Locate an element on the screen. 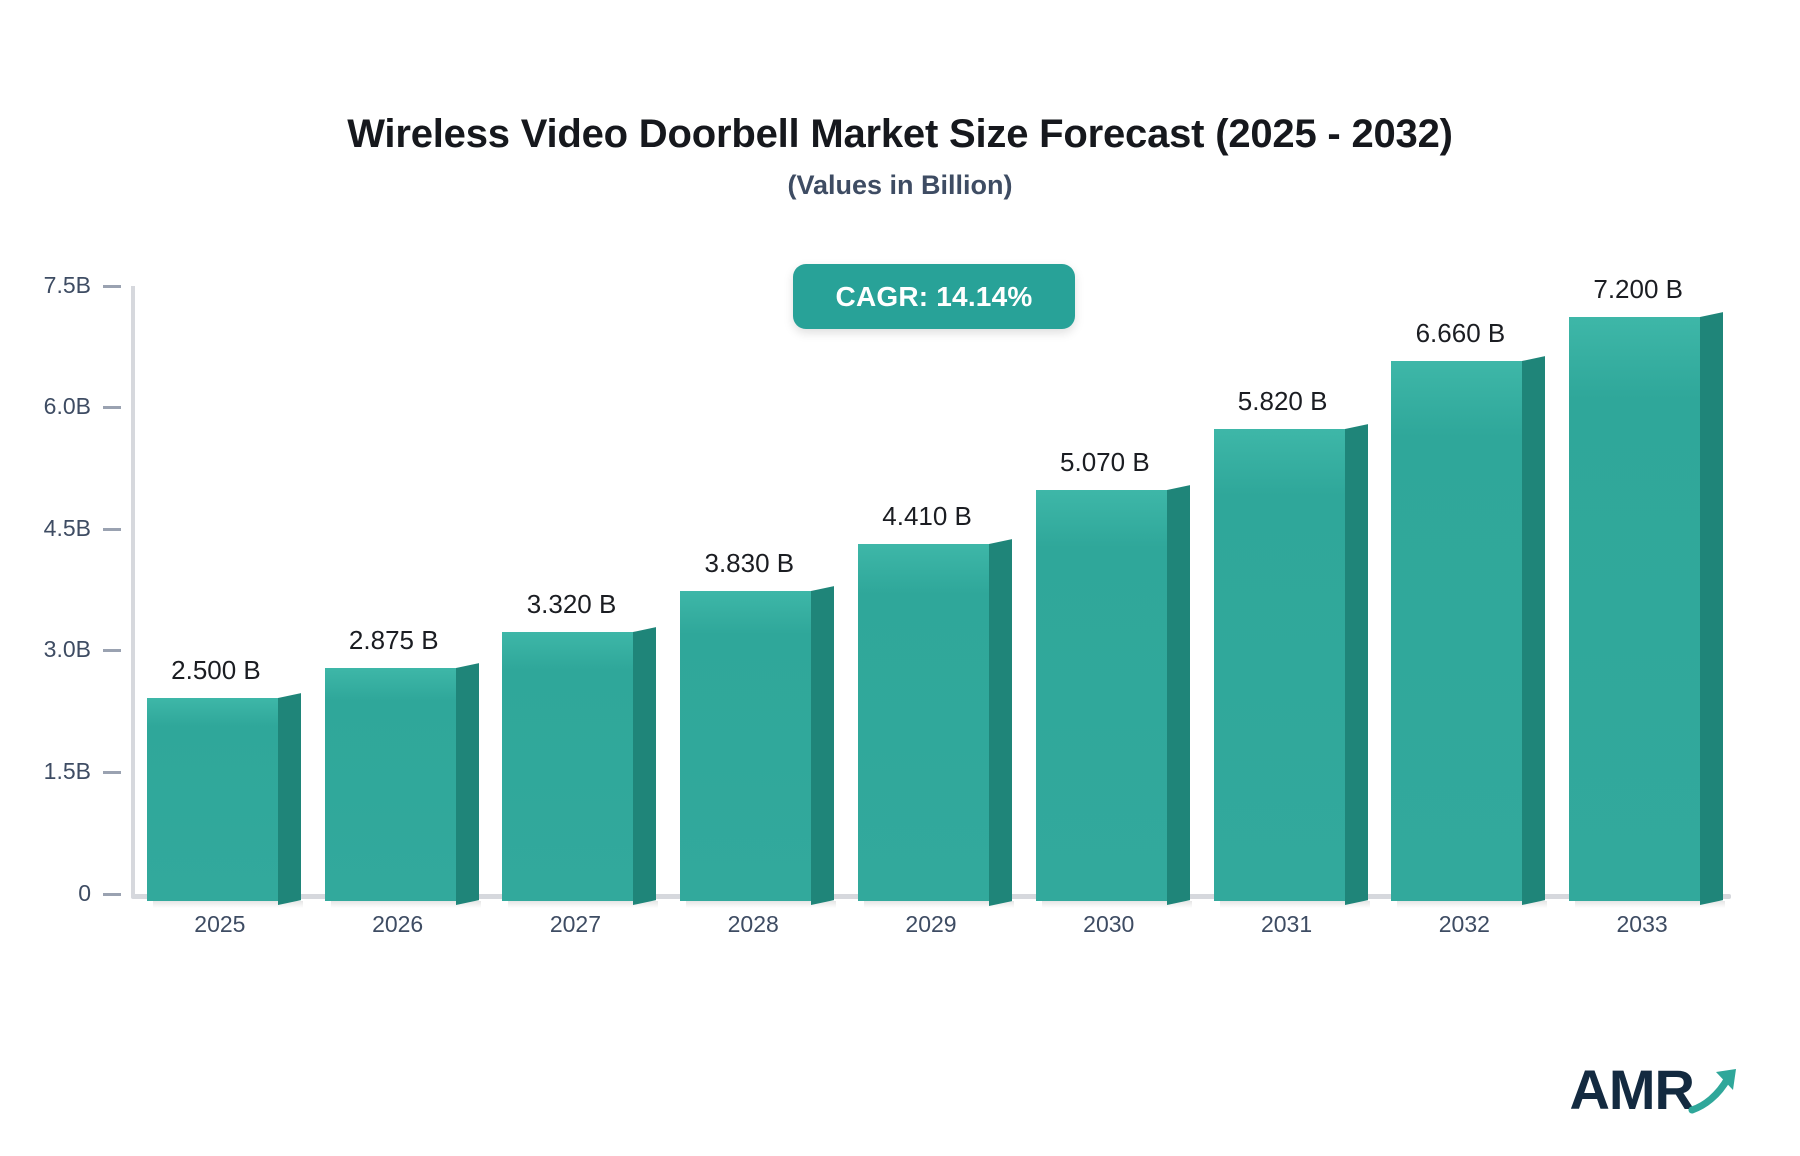 Image resolution: width=1800 pixels, height=1156 pixels. bar-value-label: 5.820 B is located at coordinates (1282, 401).